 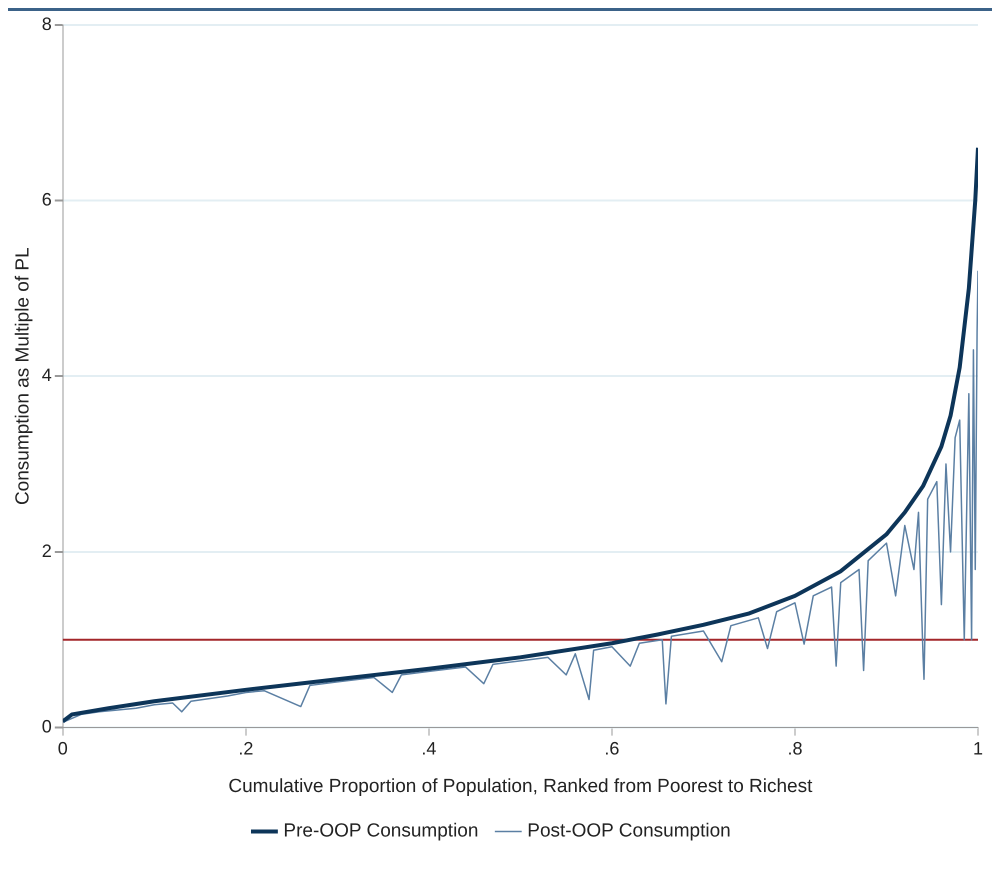 I want to click on x-tick-label: .2, so click(x=246, y=748).